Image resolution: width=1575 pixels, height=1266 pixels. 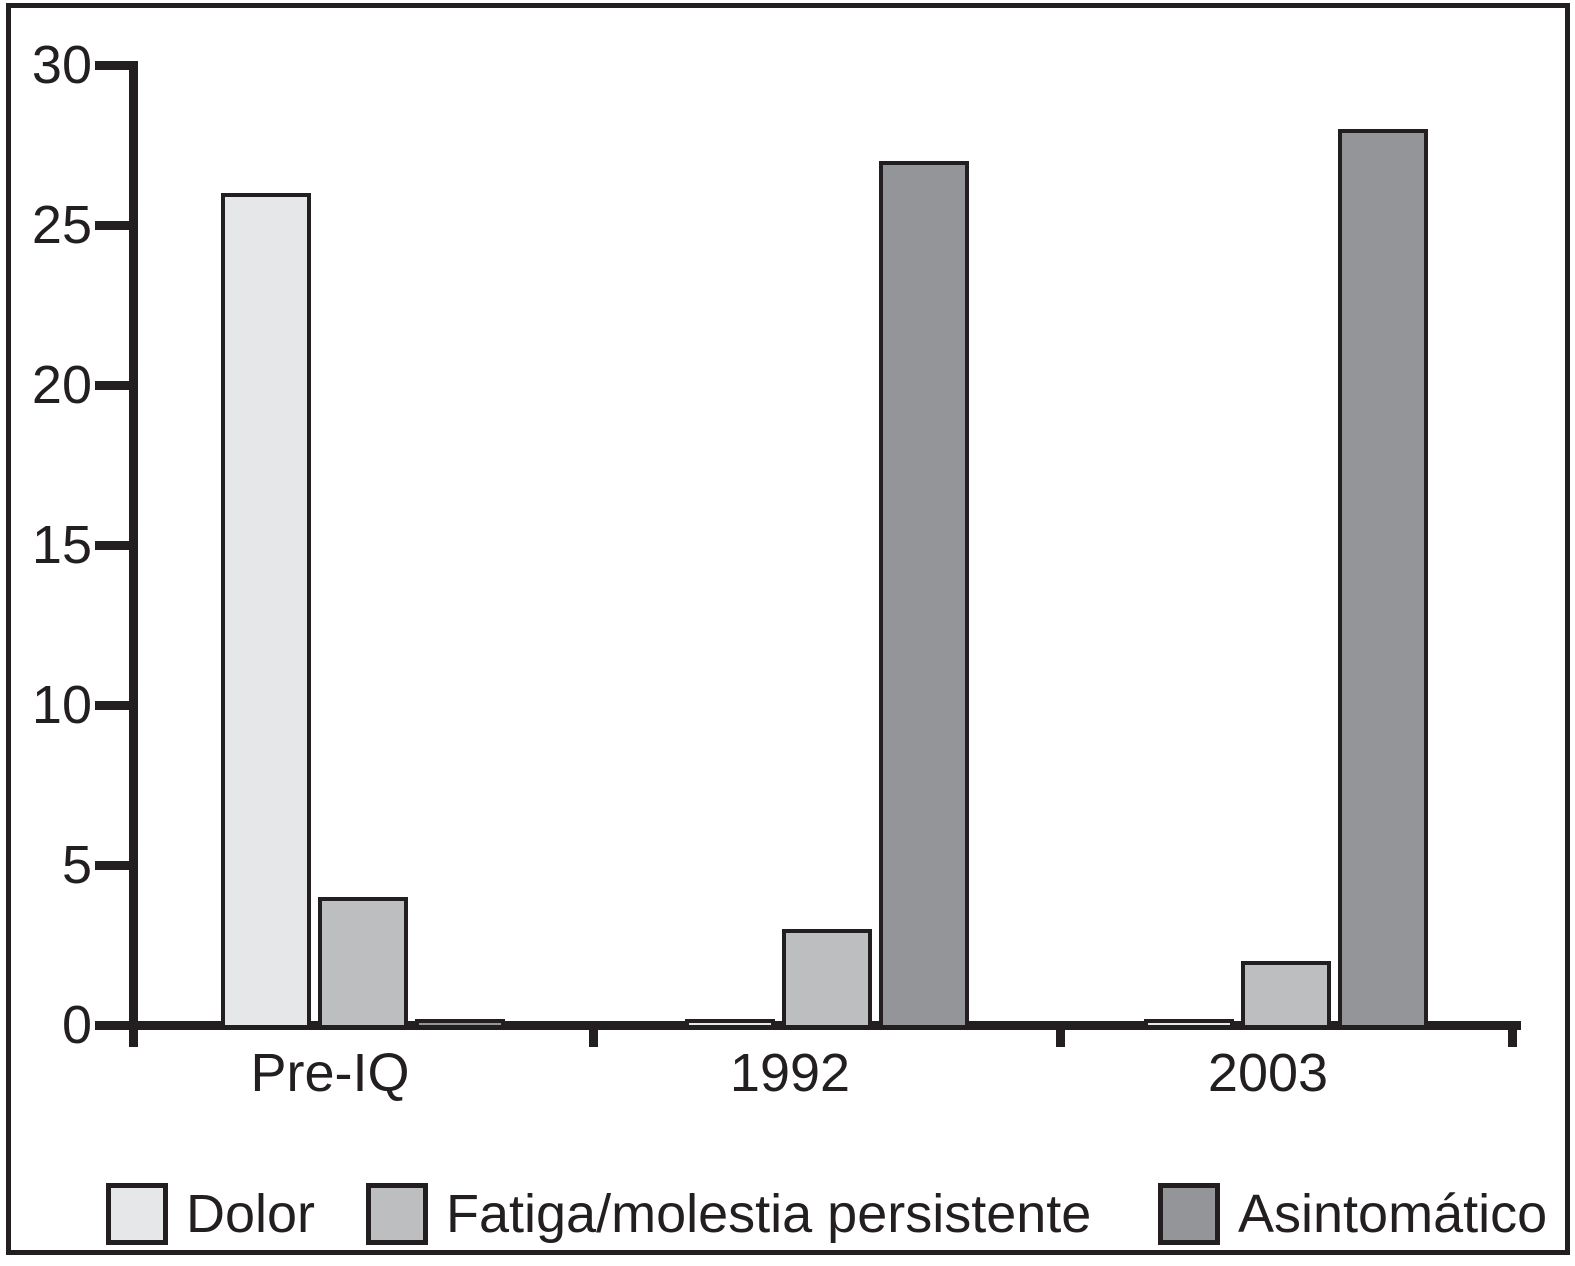 I want to click on bar-fatiga-molestia-persistente-pre-iq, so click(x=363, y=963).